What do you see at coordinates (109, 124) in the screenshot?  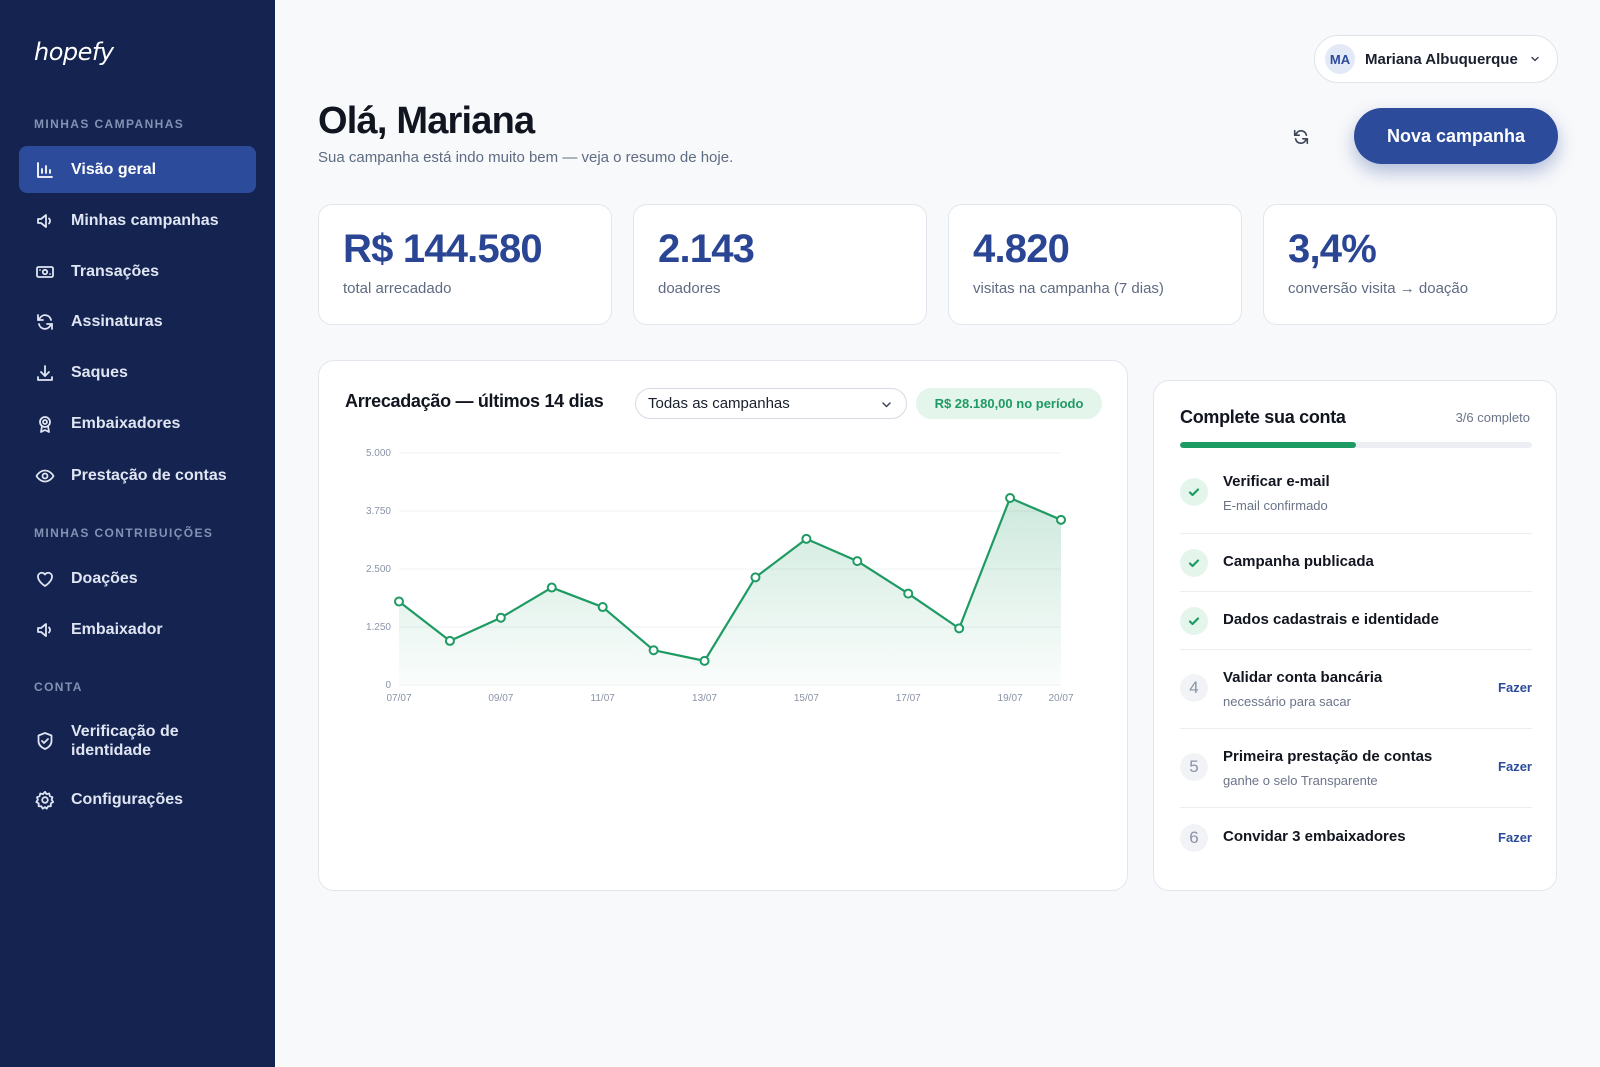 I see `section-campaigns-heading: MINHAS CAMPANHAS` at bounding box center [109, 124].